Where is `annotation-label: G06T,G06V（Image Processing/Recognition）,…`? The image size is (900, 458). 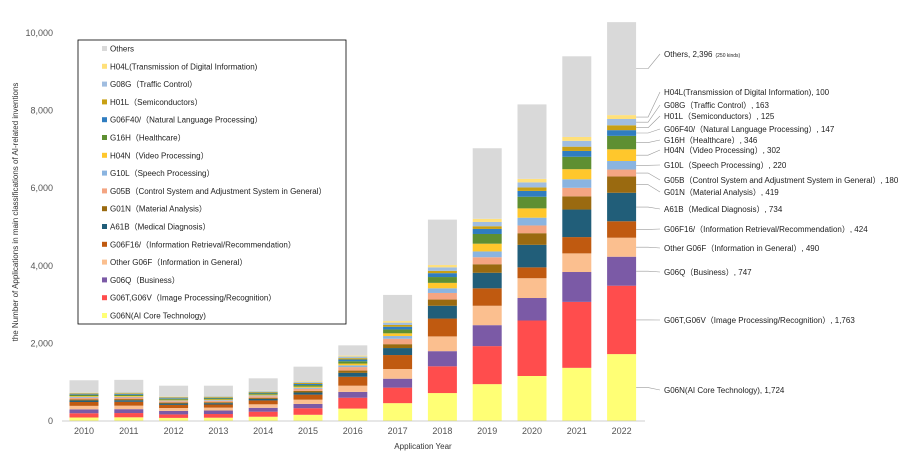 annotation-label: G06T,G06V（Image Processing/Recognition）,… is located at coordinates (759, 320).